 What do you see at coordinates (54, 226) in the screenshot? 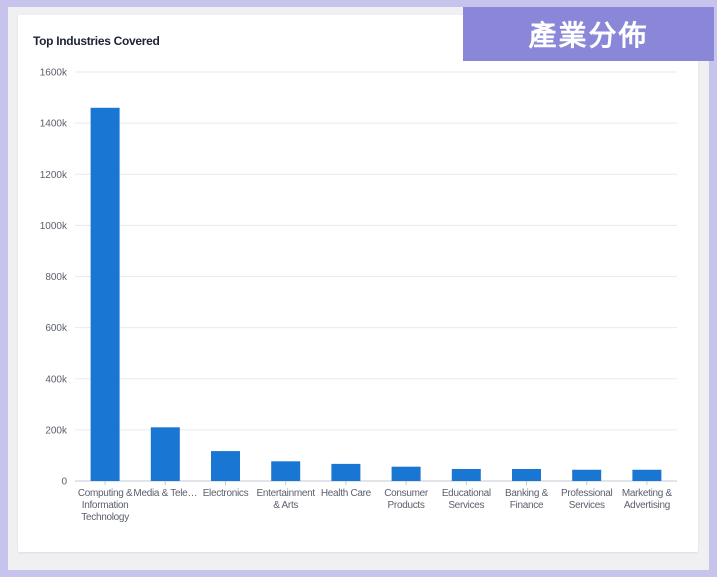
I see `y-tick-label: 1000k` at bounding box center [54, 226].